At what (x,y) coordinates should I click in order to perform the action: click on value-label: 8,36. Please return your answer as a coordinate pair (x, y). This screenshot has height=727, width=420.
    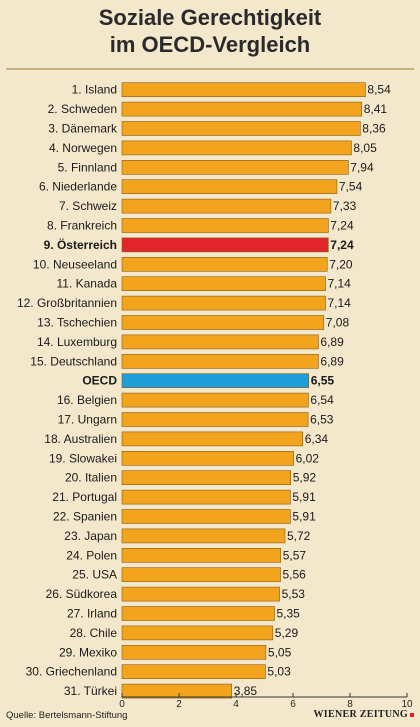
    Looking at the image, I should click on (374, 129).